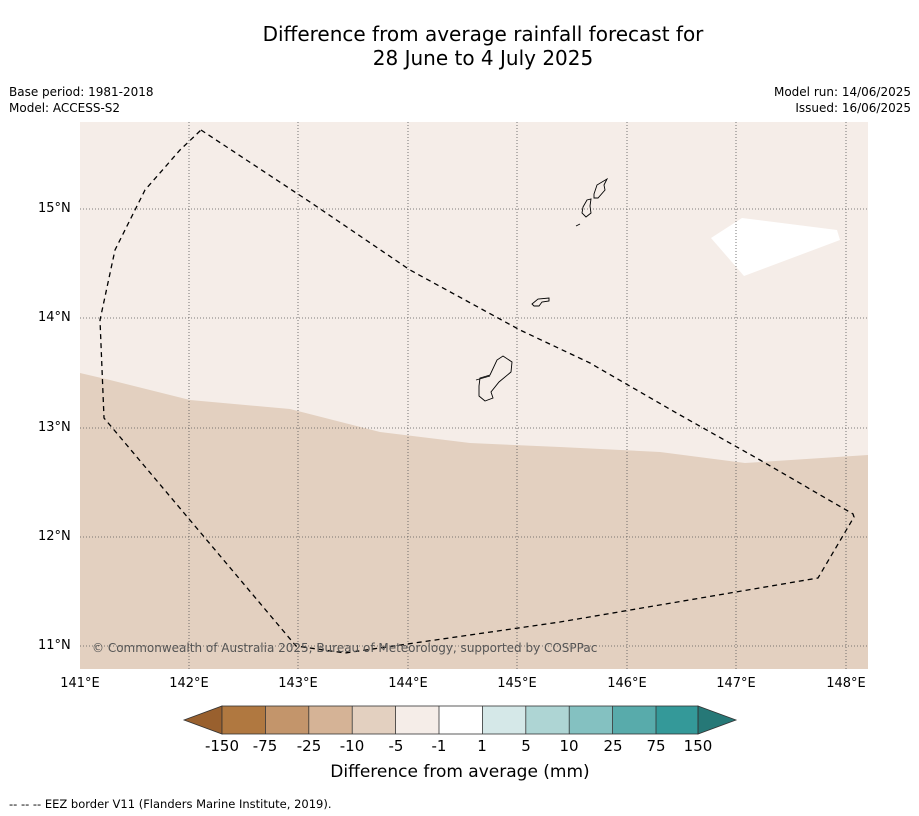 This screenshot has height=816, width=919. Describe the element at coordinates (265, 746) in the screenshot. I see `colorbar-tick: -75` at that location.